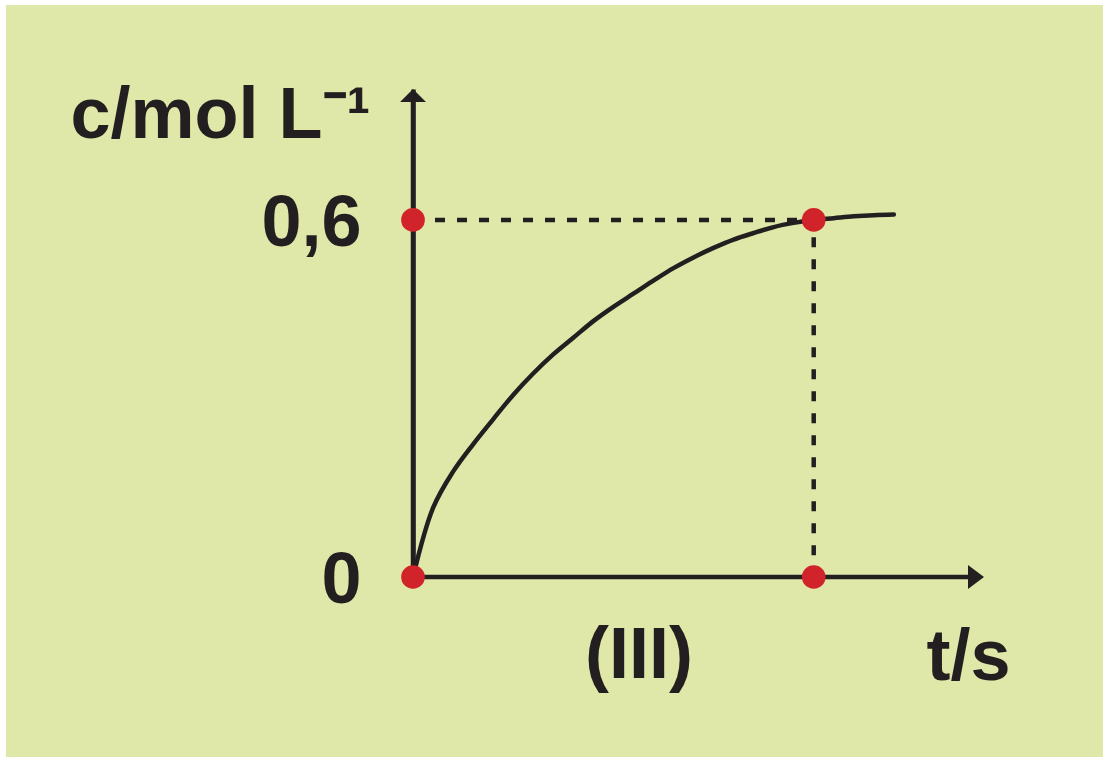  I want to click on y-axis-title: c/mol L⁻¹, so click(220, 112).